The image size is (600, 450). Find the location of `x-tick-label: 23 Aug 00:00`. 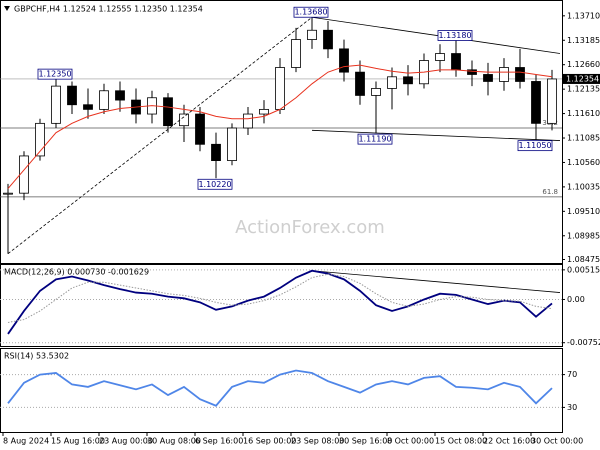

x-tick-label: 23 Aug 00:00 is located at coordinates (126, 441).